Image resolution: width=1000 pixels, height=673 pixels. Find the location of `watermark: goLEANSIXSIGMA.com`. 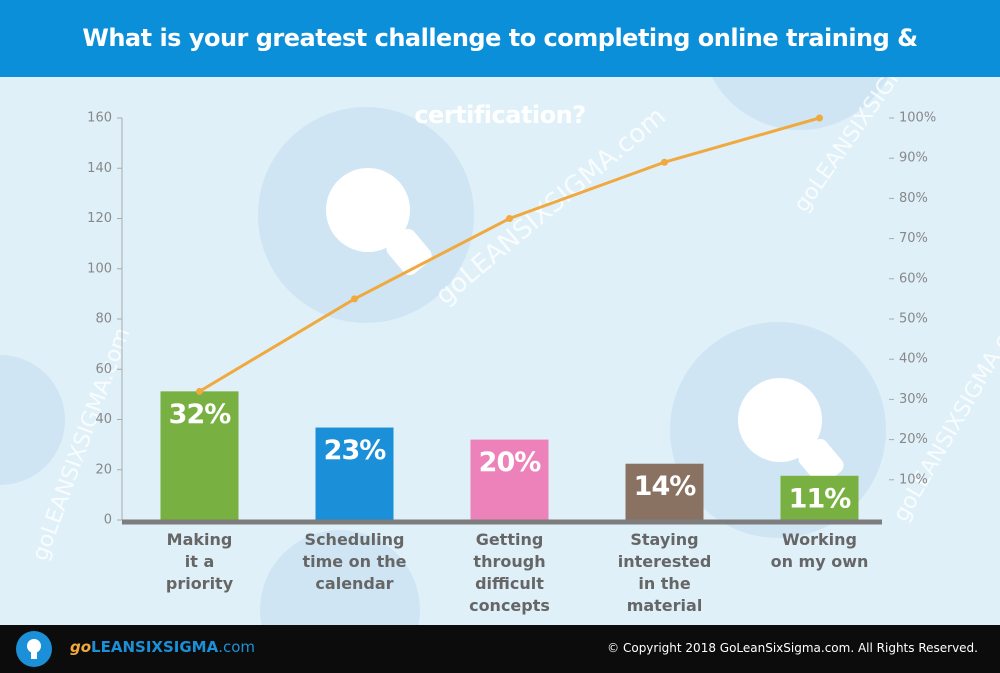

watermark: goLEANSIXSIGMA.com is located at coordinates (944, 413).